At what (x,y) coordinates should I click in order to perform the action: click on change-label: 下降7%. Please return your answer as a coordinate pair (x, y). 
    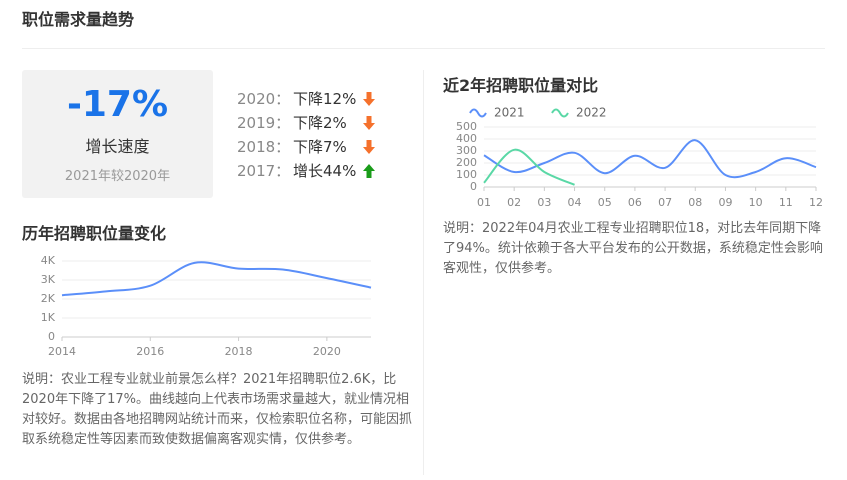
    Looking at the image, I should click on (320, 147).